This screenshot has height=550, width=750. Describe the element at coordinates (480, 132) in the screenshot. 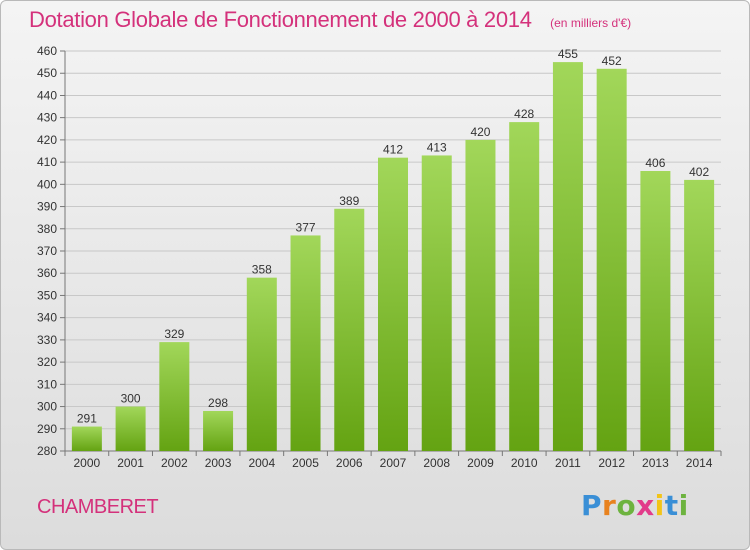

I see `data-label: 420` at that location.